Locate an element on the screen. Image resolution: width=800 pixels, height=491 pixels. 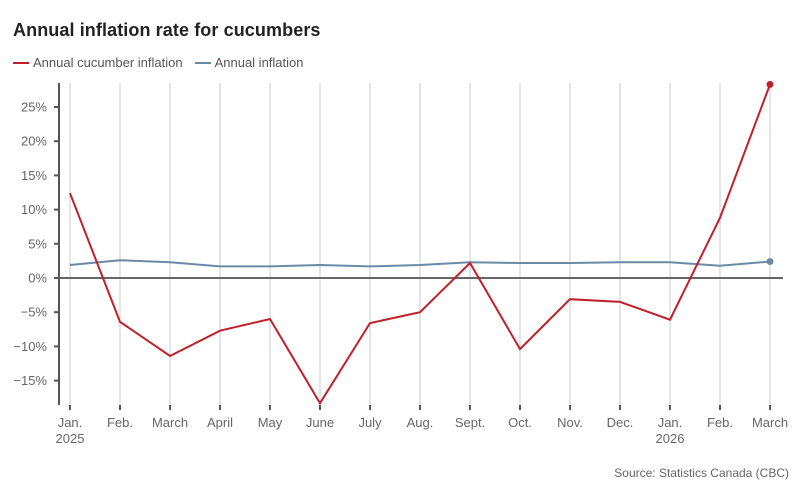
y-tick-label: −15% is located at coordinates (30, 380).